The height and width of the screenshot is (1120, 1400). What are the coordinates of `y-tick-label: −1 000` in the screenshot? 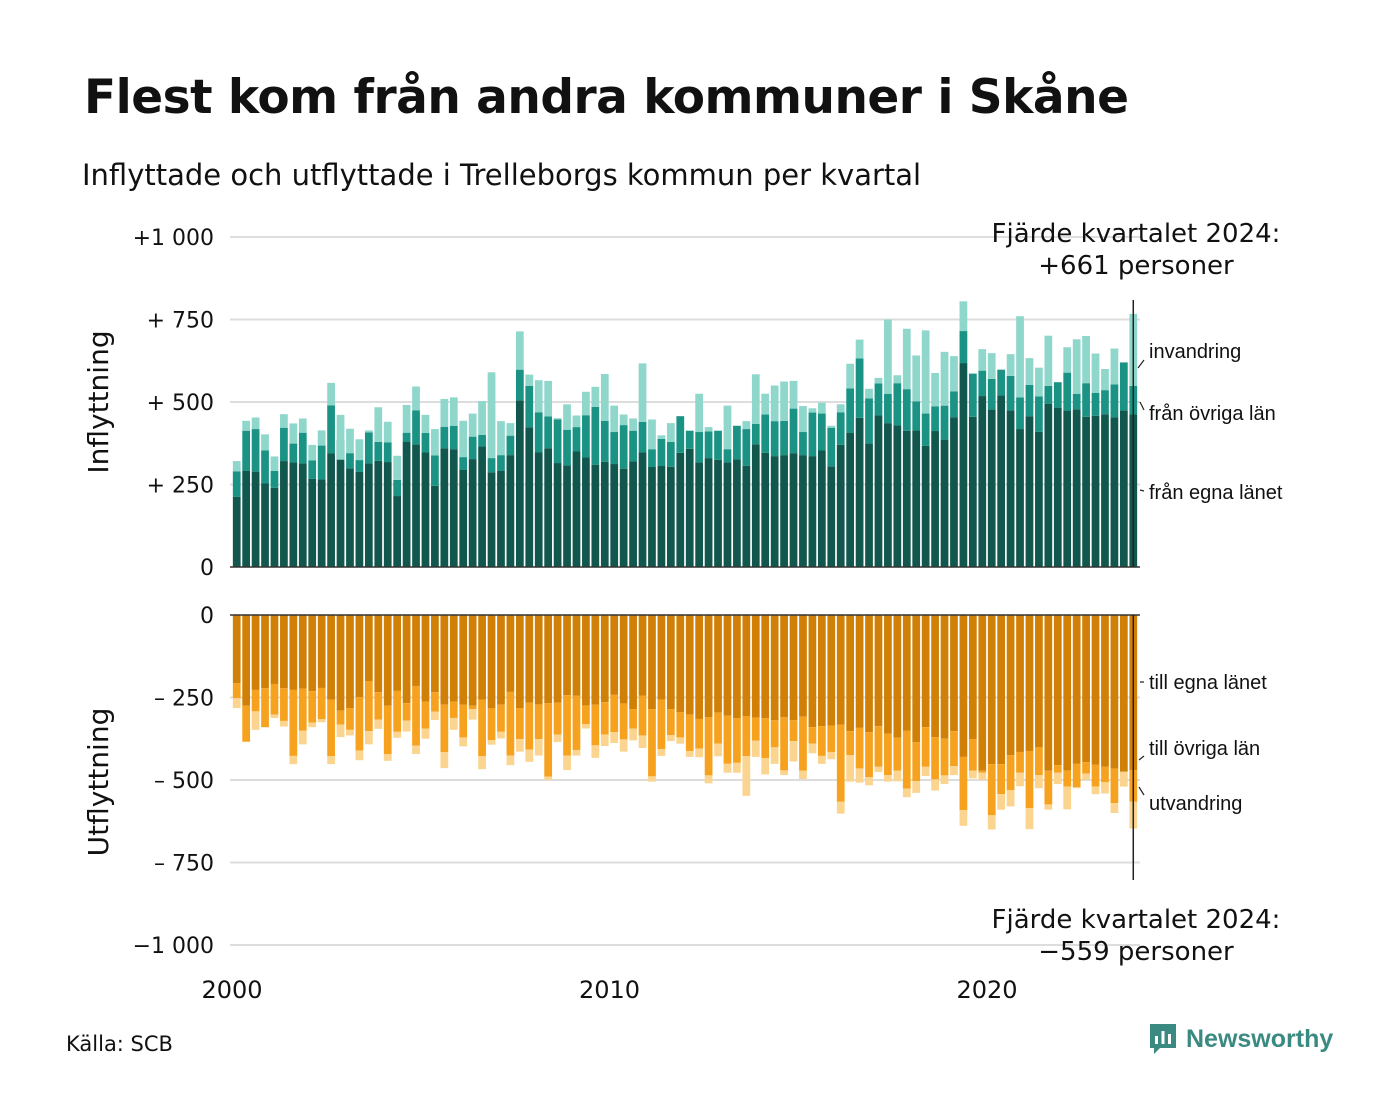 It's located at (173, 946).